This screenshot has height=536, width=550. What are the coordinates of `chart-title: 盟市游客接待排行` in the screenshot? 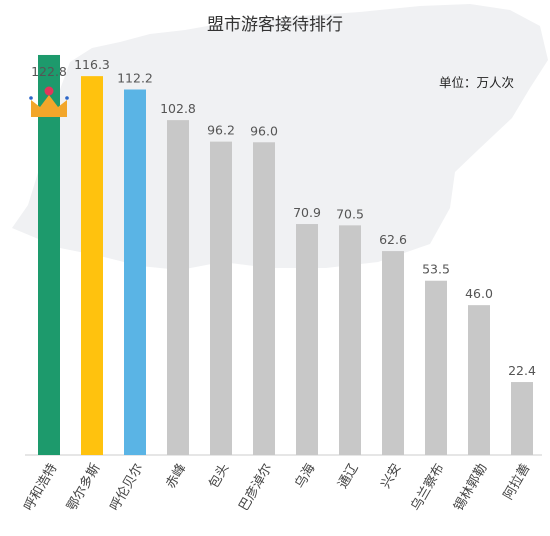 It's located at (275, 25).